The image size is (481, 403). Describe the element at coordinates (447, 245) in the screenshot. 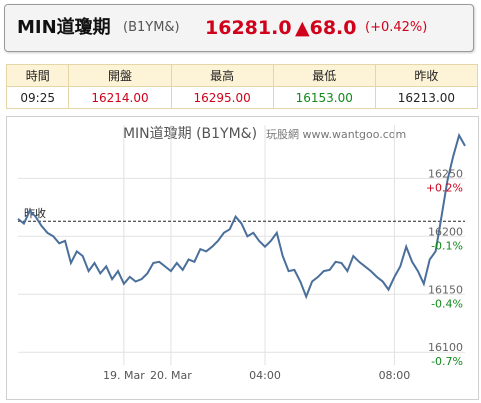

I see `y-tick-pct-label: -0.1%` at that location.